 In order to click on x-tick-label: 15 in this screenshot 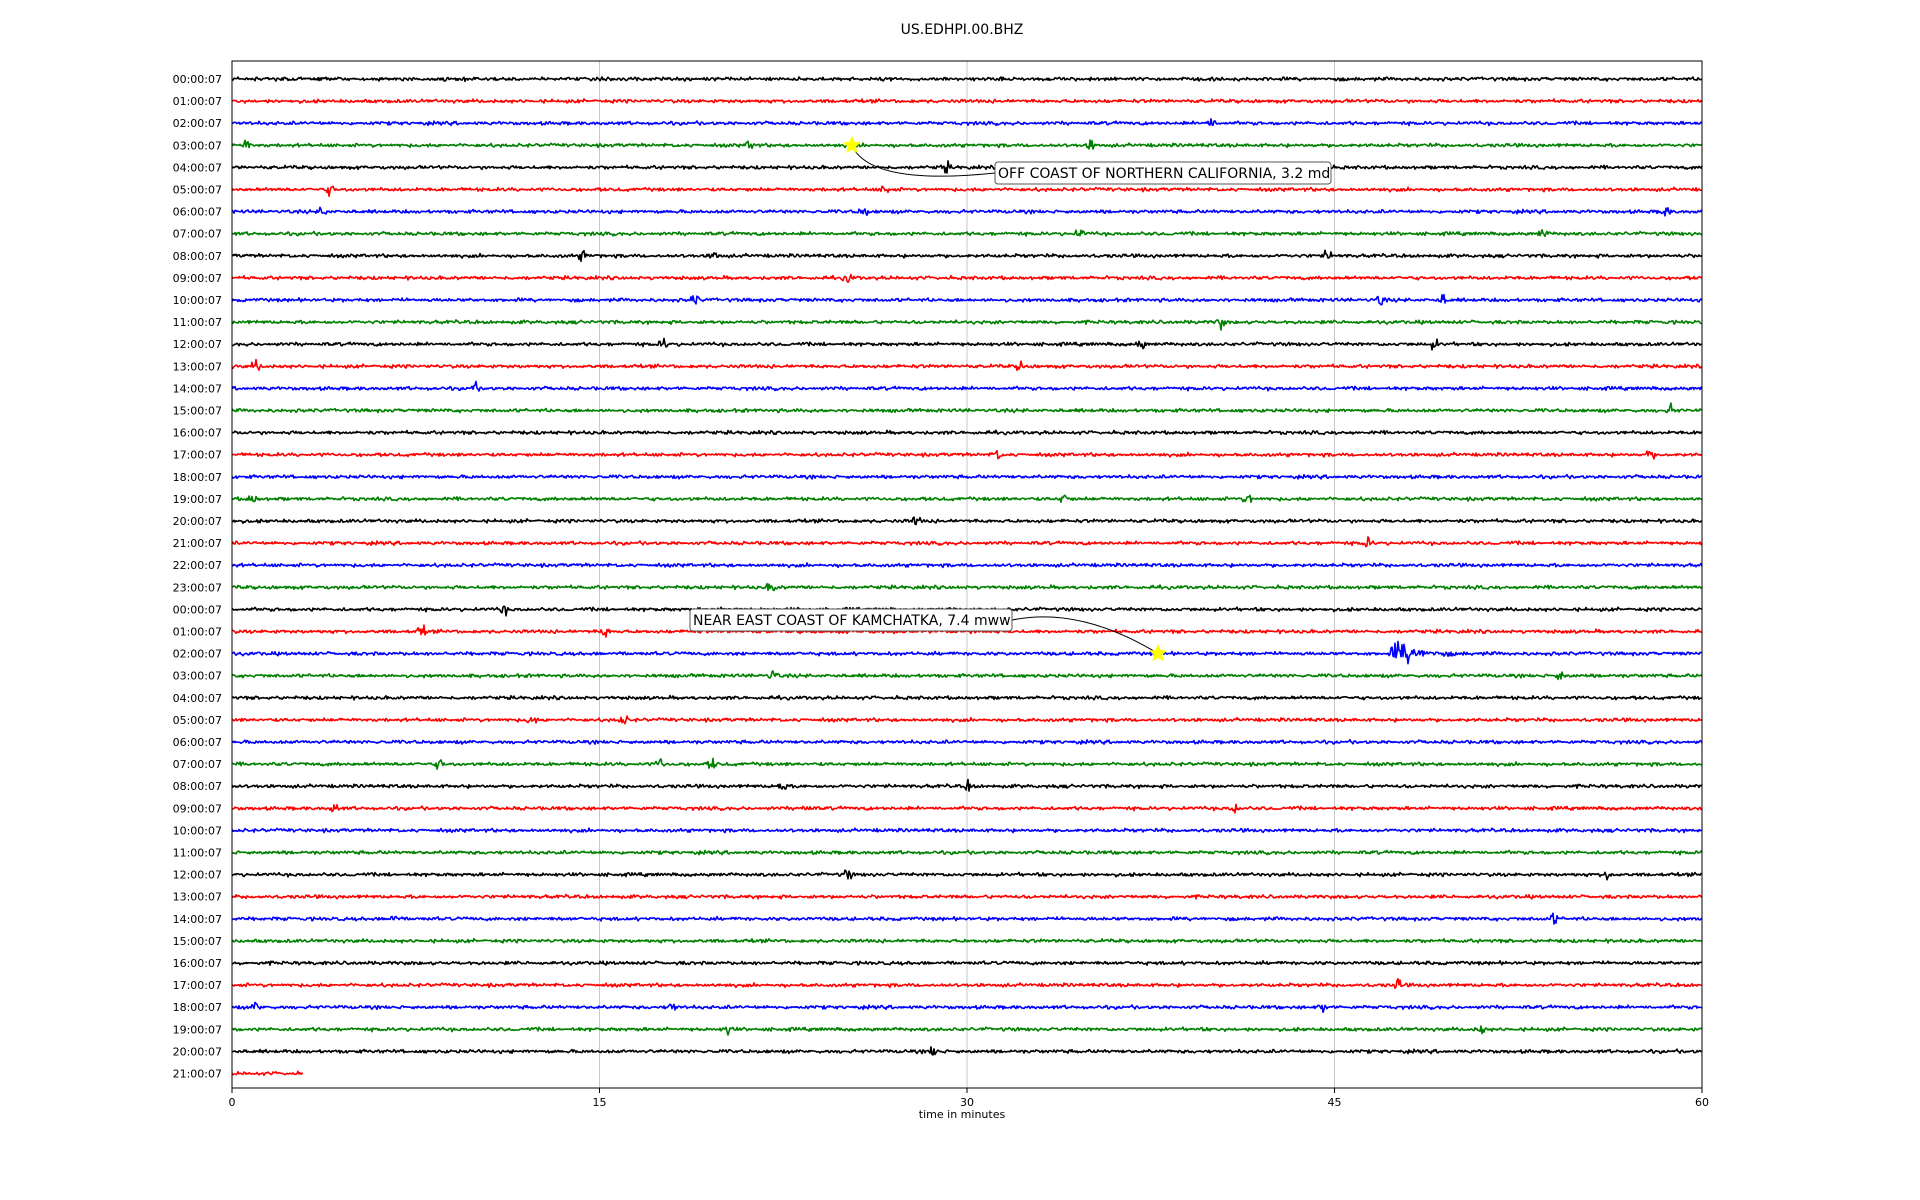, I will do `click(600, 1102)`.